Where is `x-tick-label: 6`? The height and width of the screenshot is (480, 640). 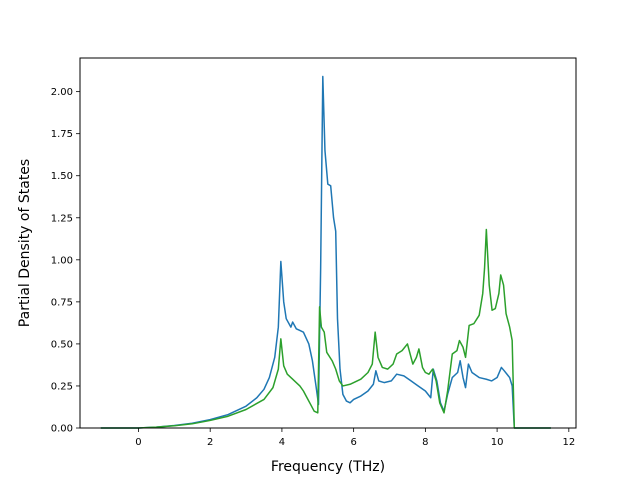 x-tick-label: 6 is located at coordinates (353, 442).